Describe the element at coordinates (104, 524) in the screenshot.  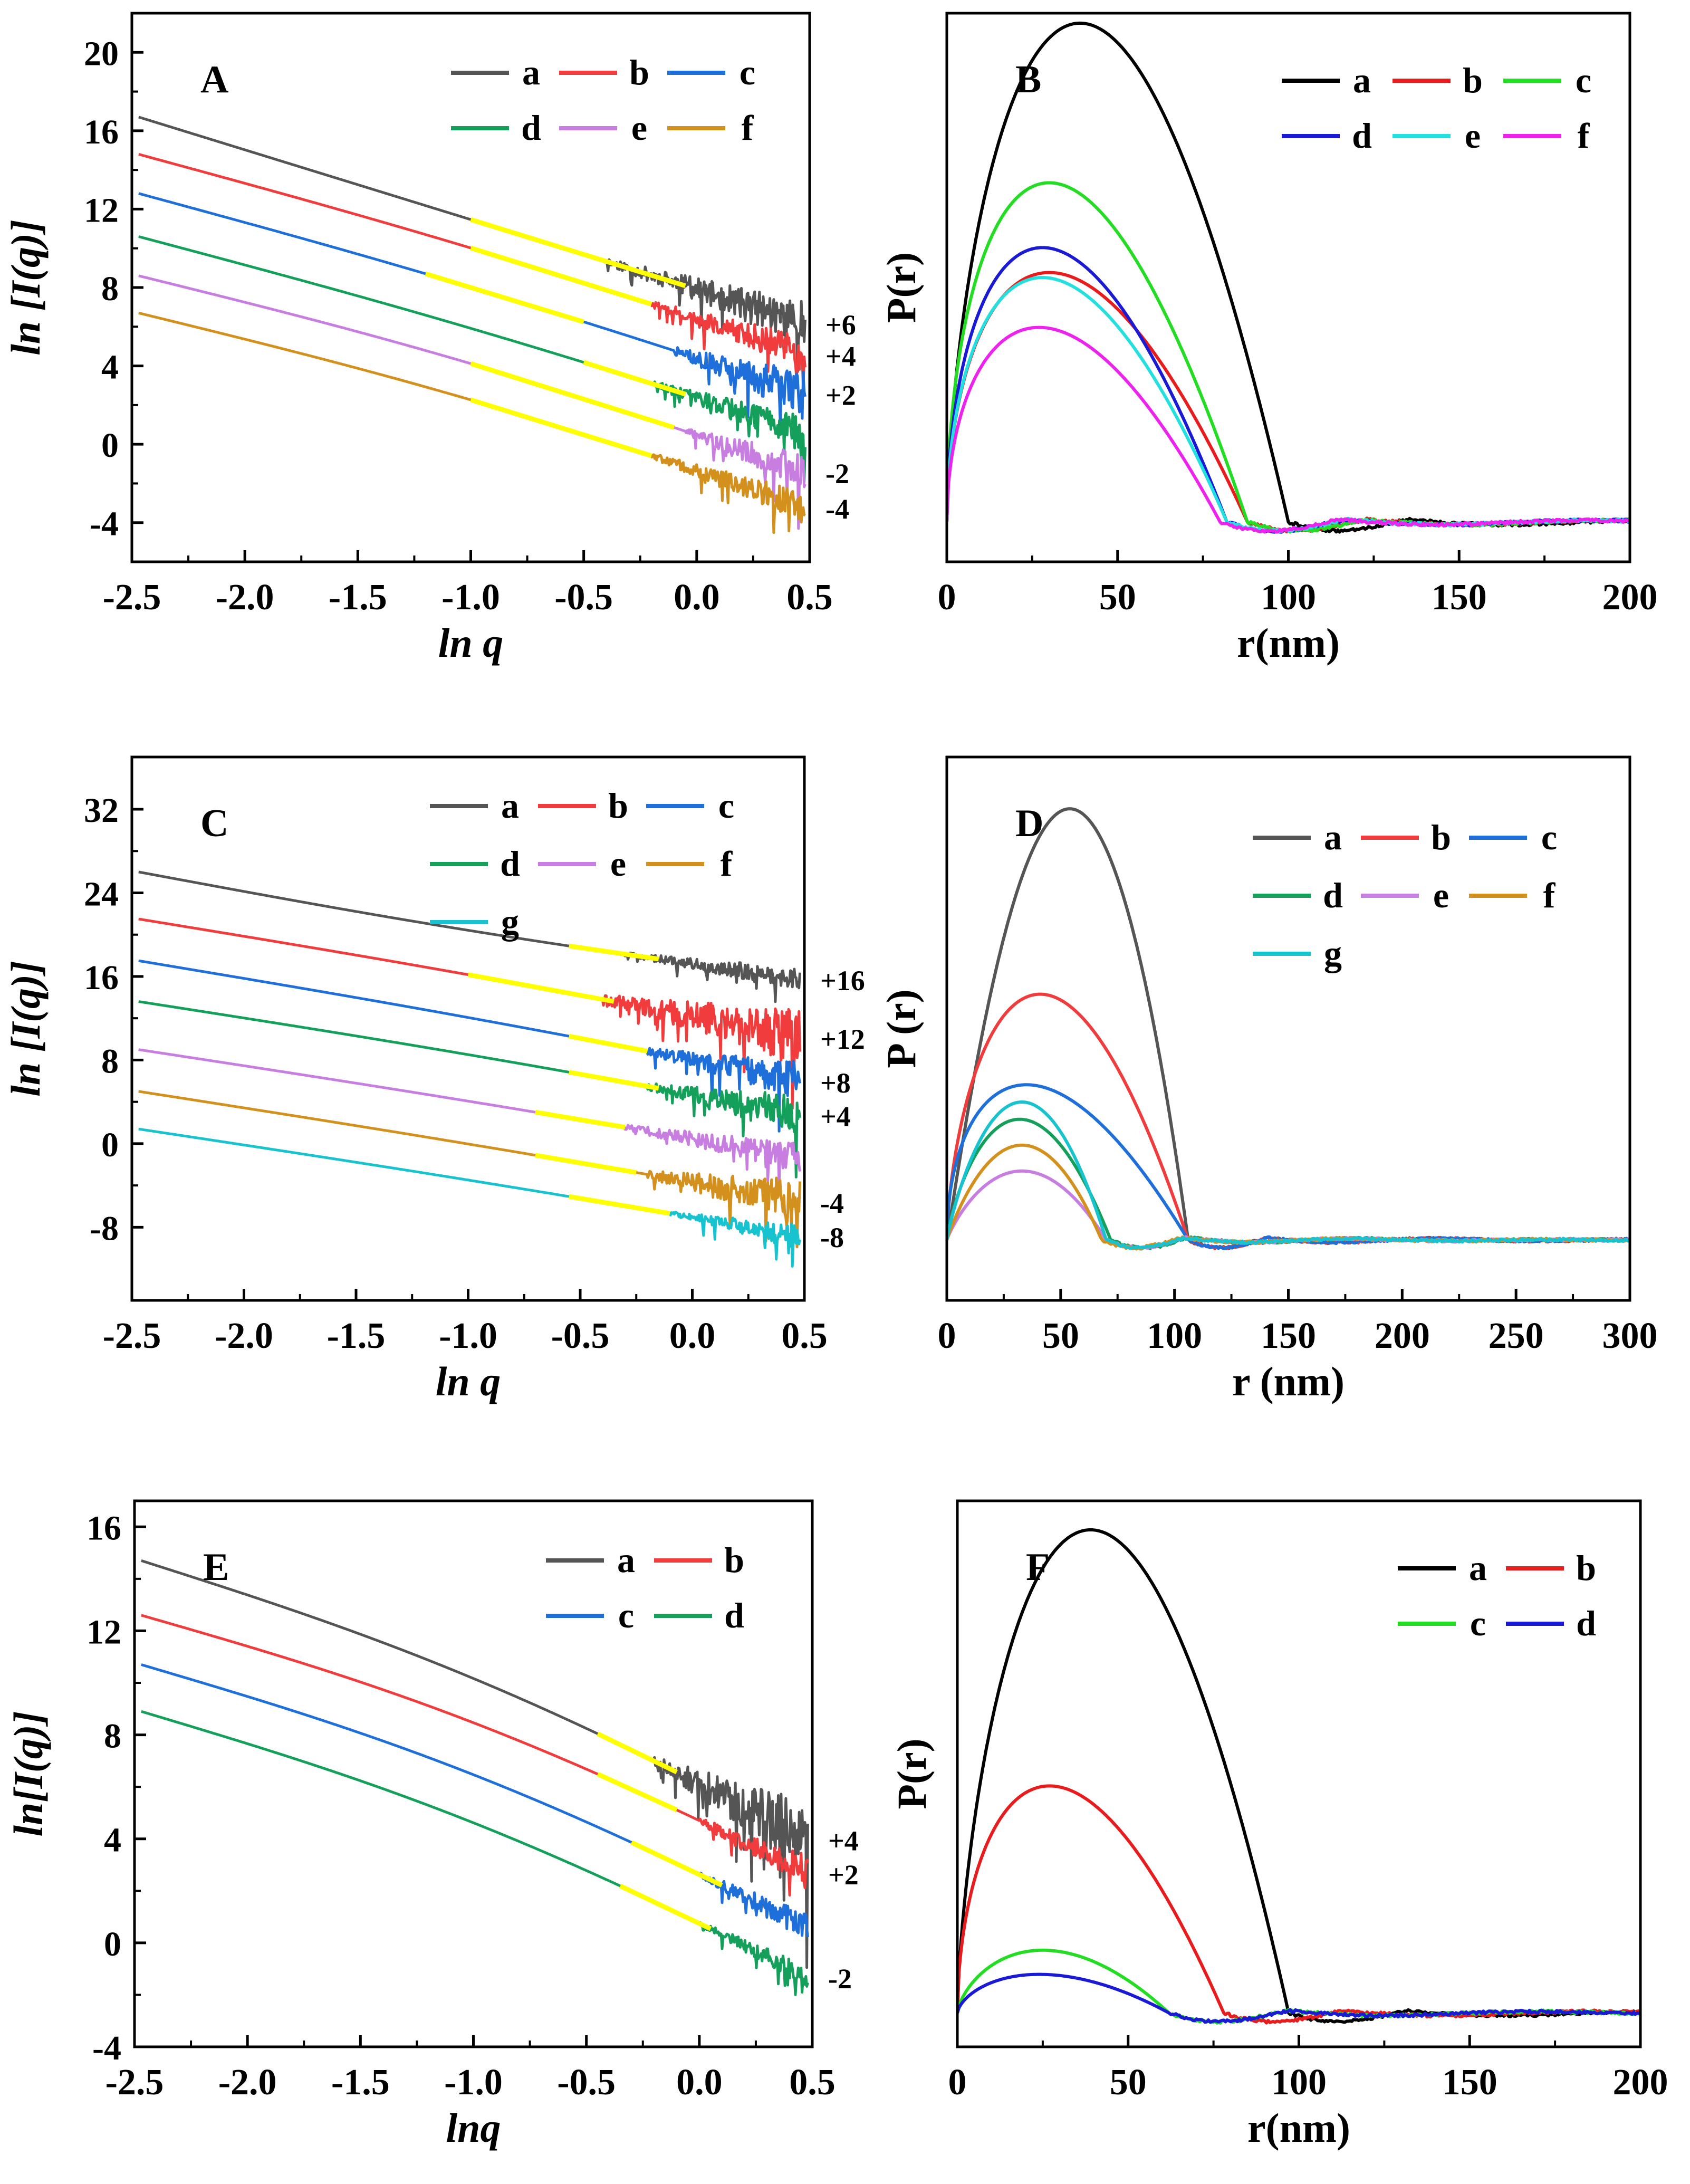
I see `y-tick-label: -4` at that location.